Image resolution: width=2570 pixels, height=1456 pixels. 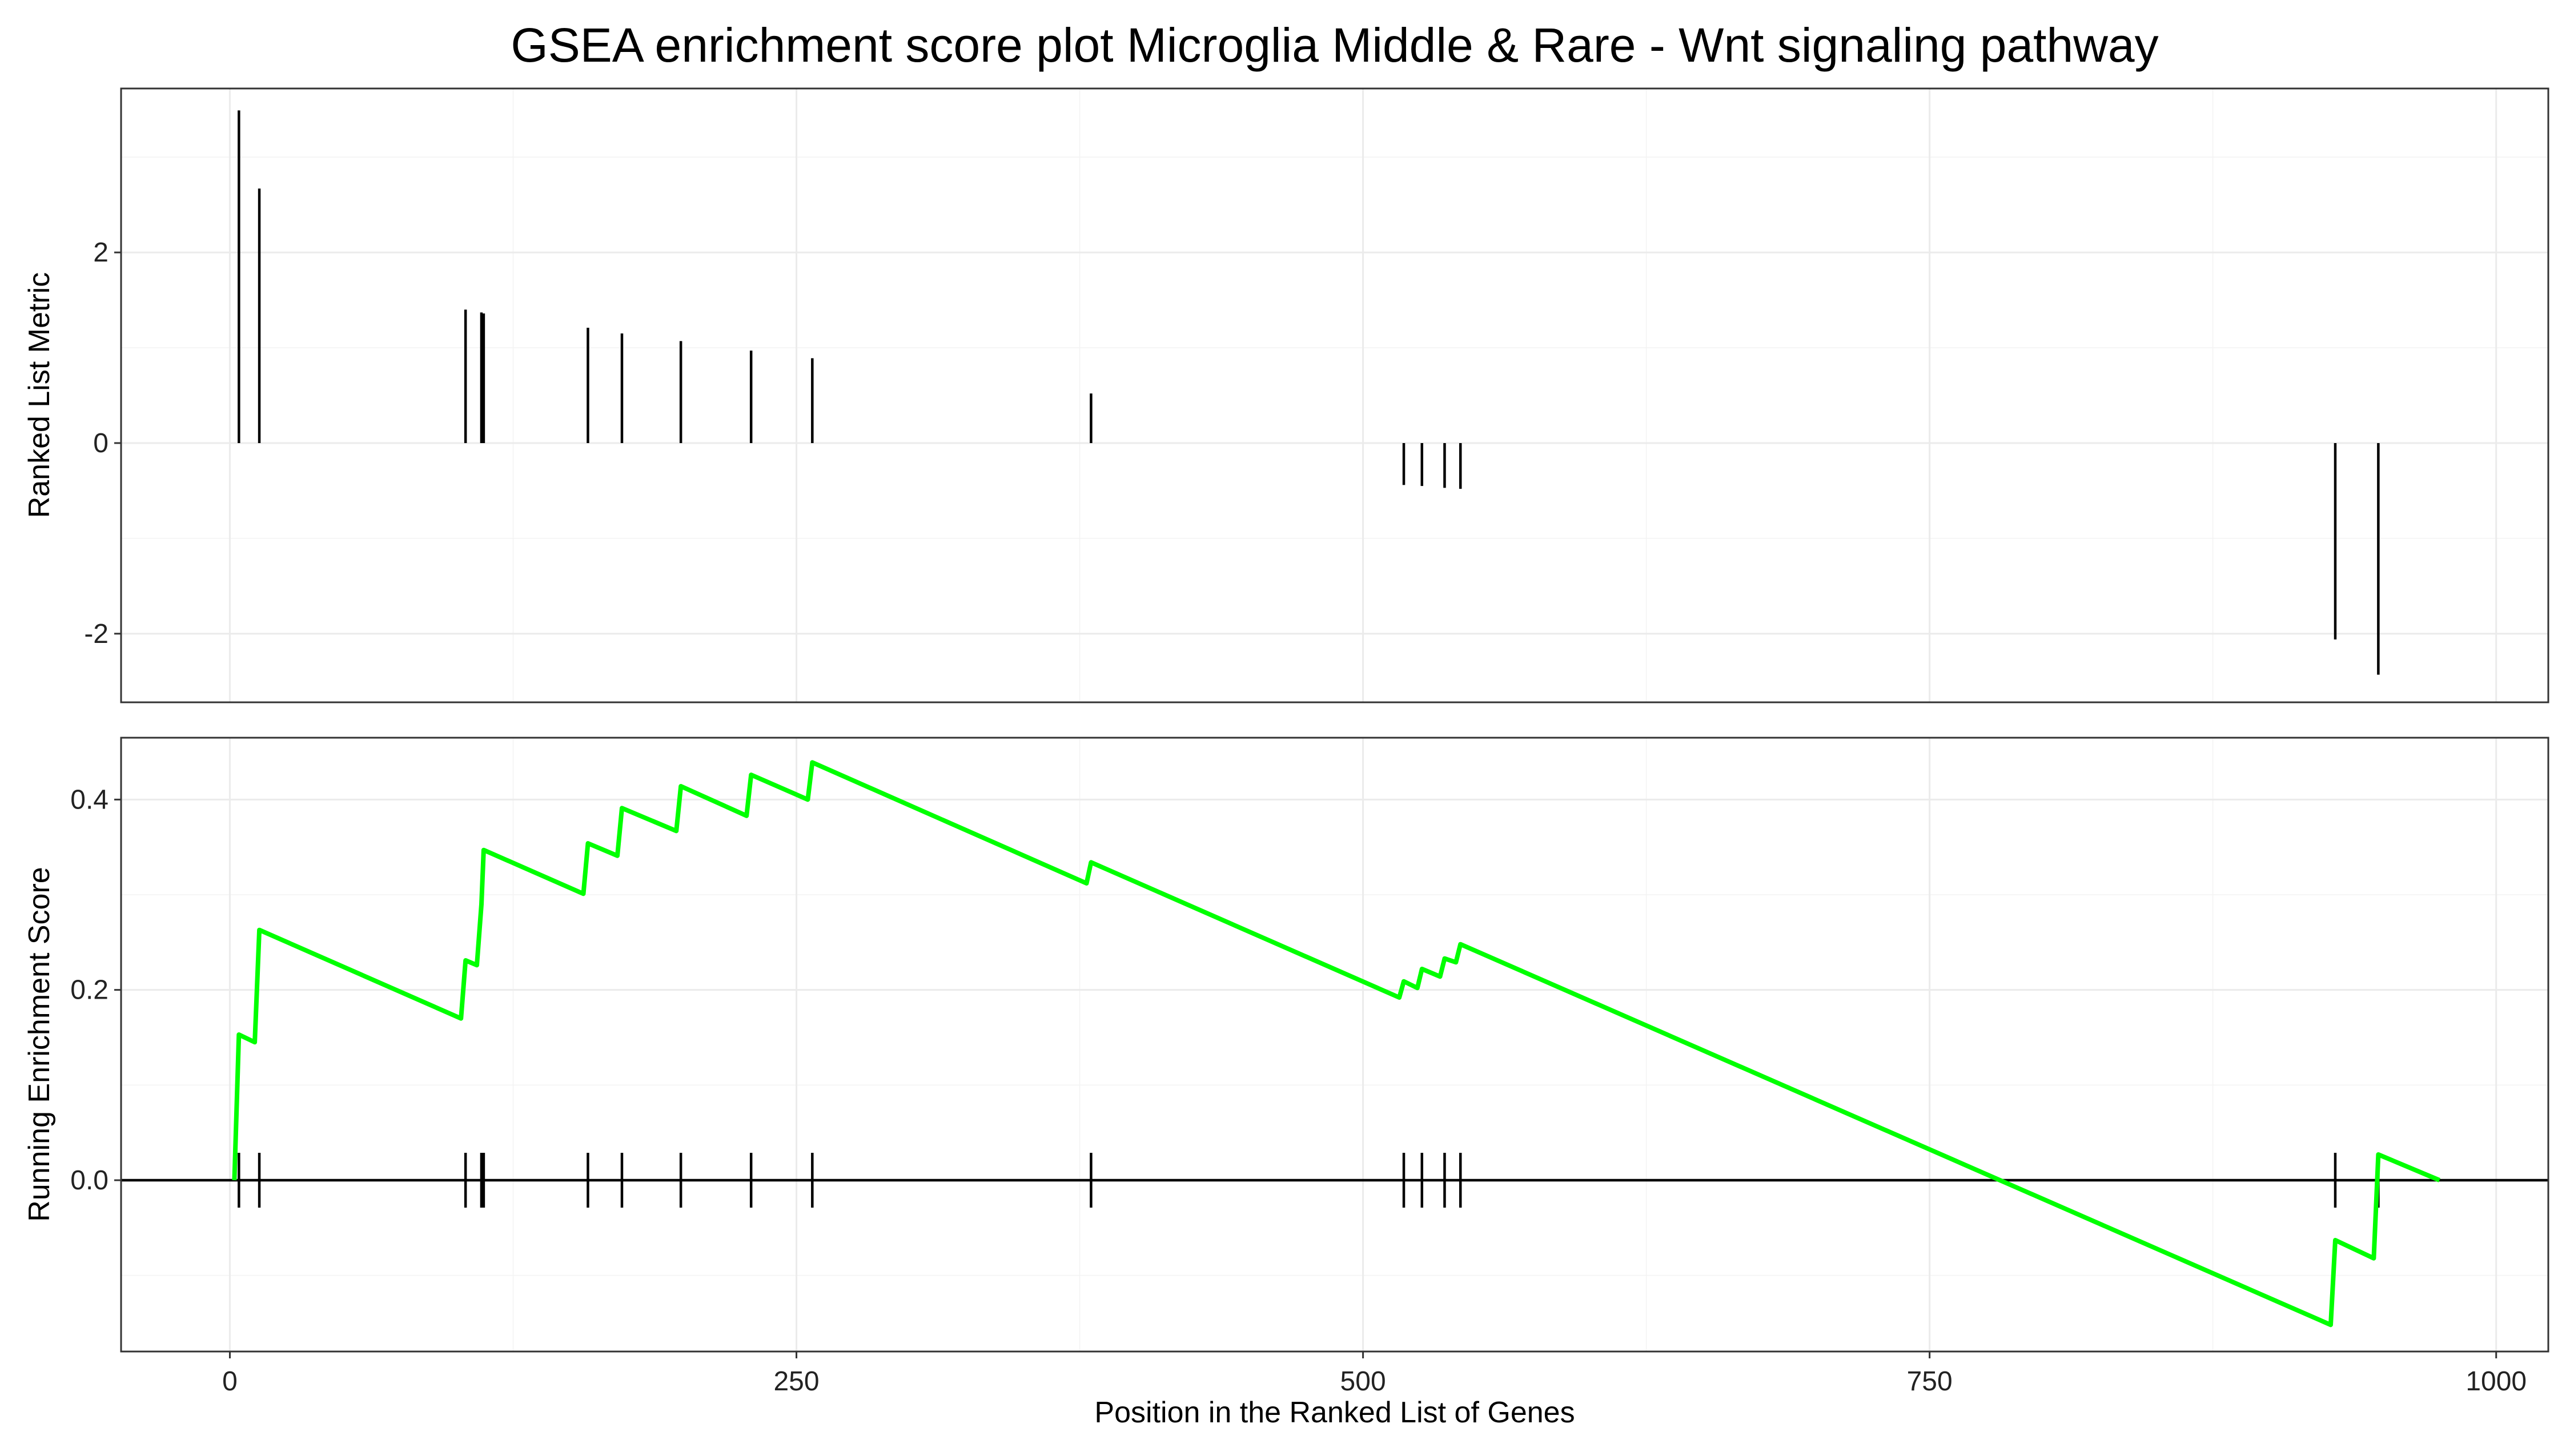 What do you see at coordinates (1930, 1381) in the screenshot?
I see `x-tick-label: 750` at bounding box center [1930, 1381].